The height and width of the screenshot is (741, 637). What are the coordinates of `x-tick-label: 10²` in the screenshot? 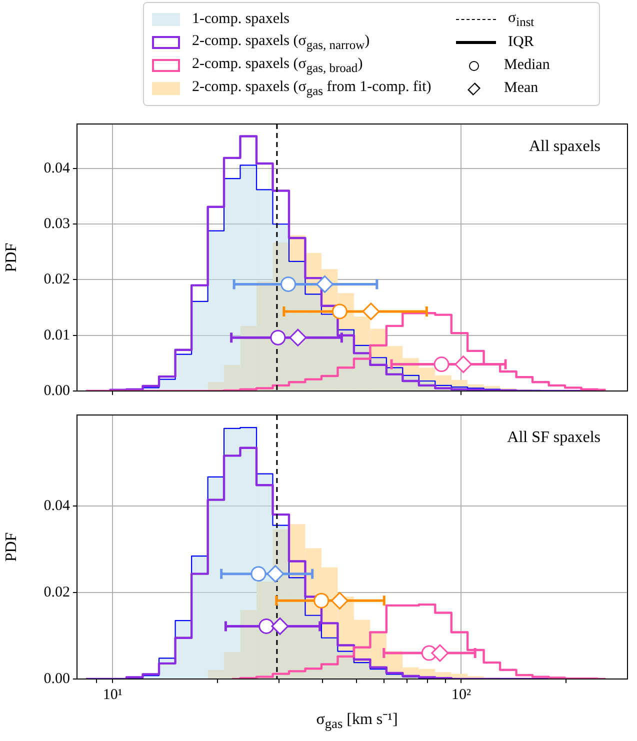 It's located at (461, 694).